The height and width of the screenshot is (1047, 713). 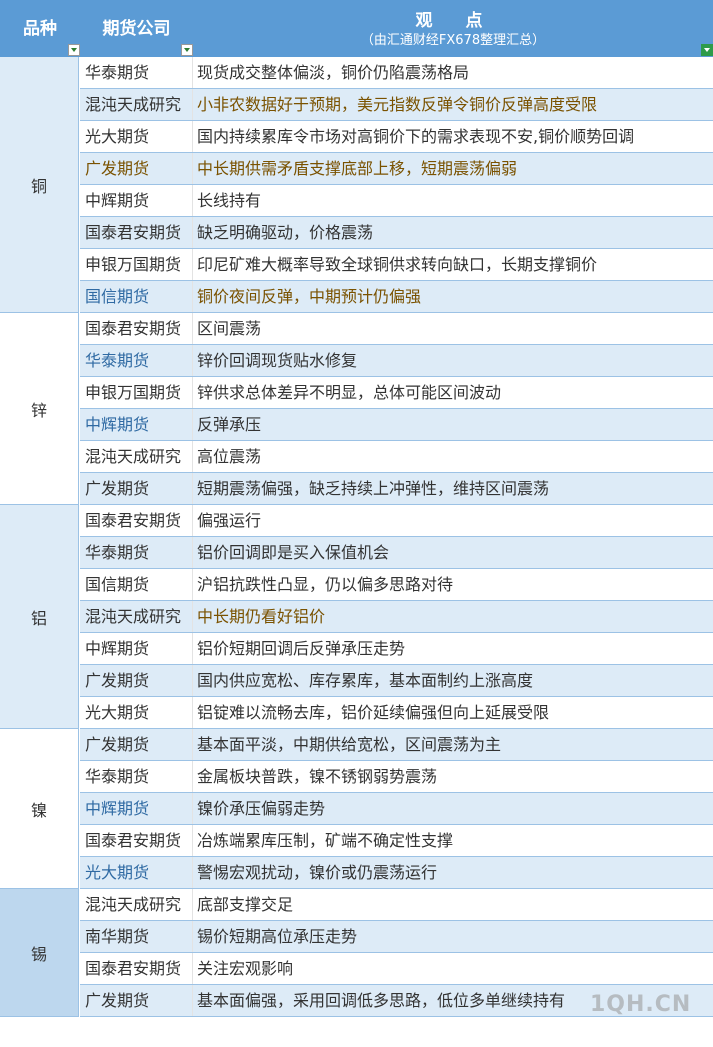 What do you see at coordinates (396, 905) in the screenshot?
I see `table-row: 混沌天成研究 底部支撑交足` at bounding box center [396, 905].